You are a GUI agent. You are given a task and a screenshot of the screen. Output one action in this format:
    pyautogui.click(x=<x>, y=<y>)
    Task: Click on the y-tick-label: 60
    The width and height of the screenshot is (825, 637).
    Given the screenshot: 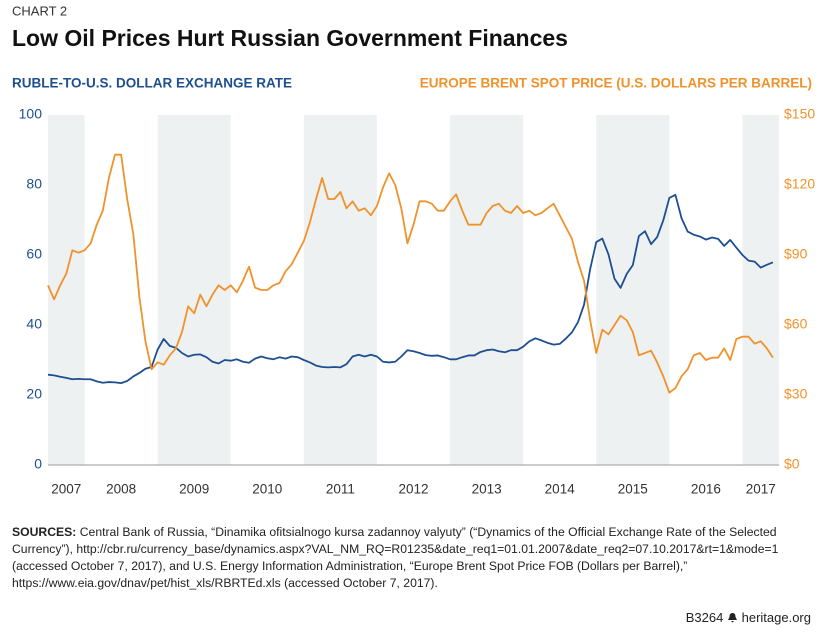 What is the action you would take?
    pyautogui.click(x=34, y=254)
    